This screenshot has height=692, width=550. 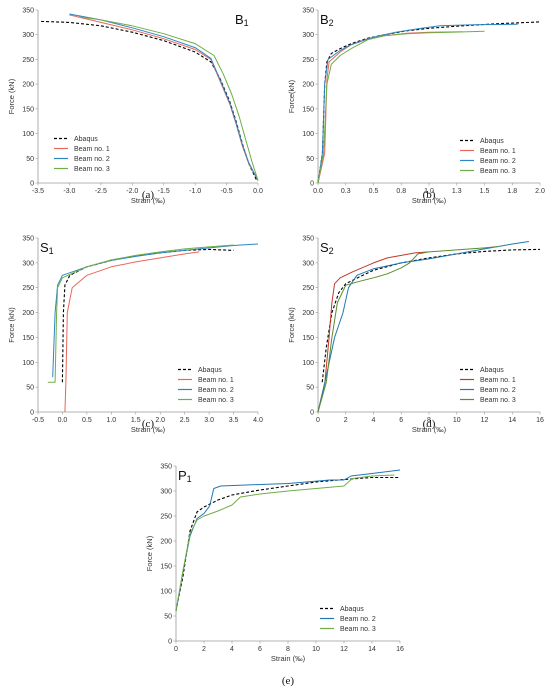 What do you see at coordinates (47, 248) in the screenshot?
I see `panel-label: S1` at bounding box center [47, 248].